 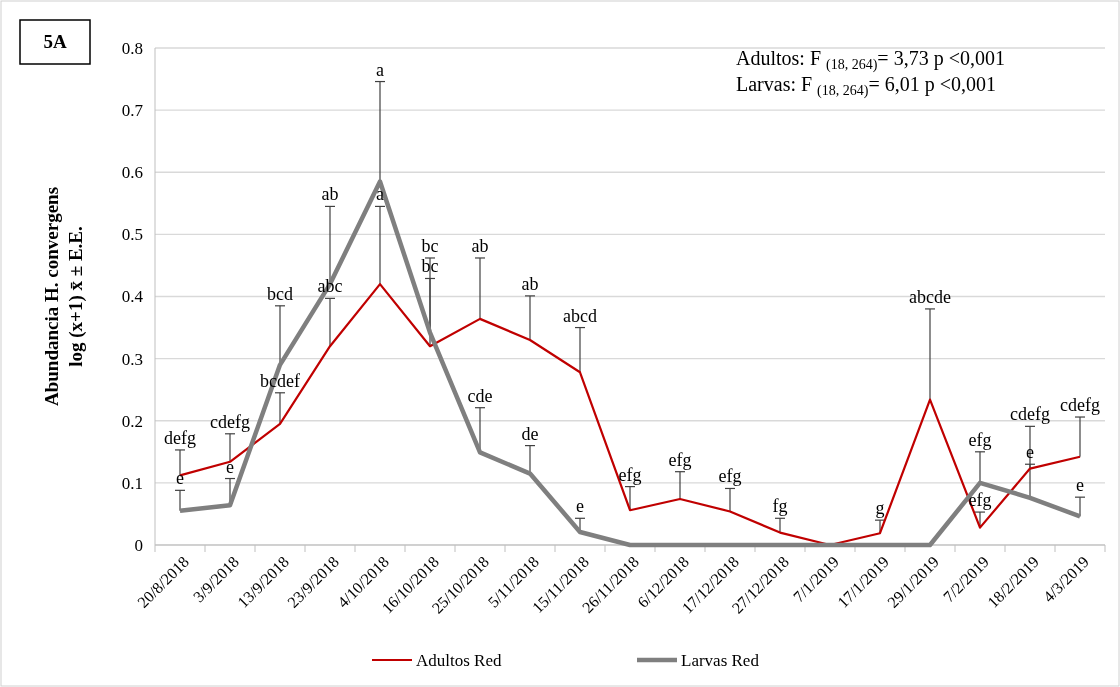 What do you see at coordinates (64, 296) in the screenshot?
I see `y-axis-title: Abundancia H. convergens log (x+1) x̄ ± E.E.` at bounding box center [64, 296].